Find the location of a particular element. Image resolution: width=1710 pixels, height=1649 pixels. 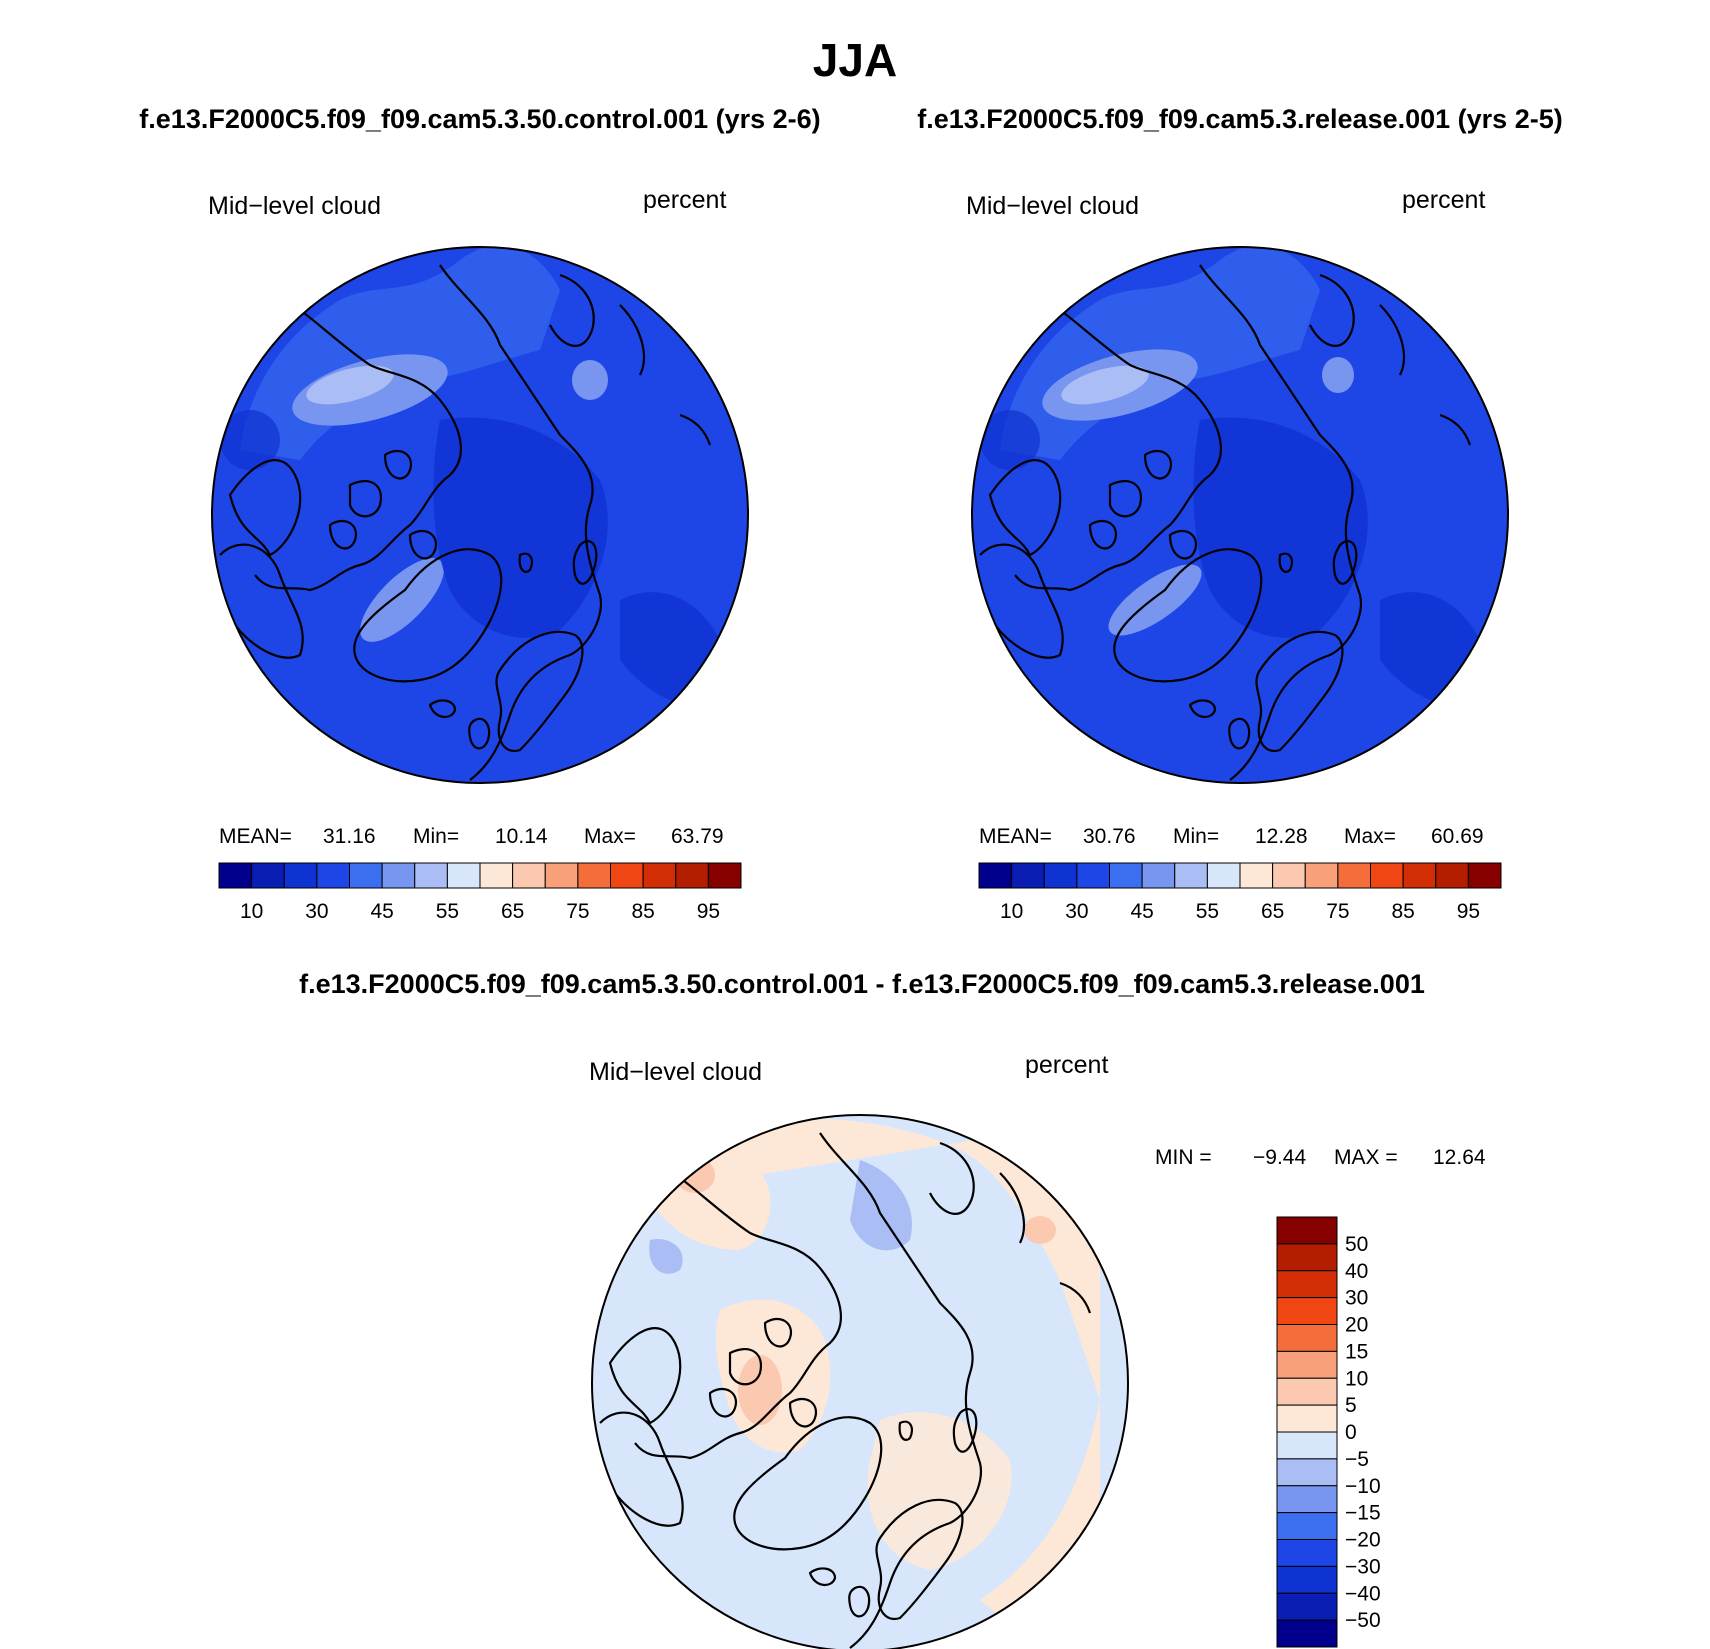

colorbar-release-tick-label: 95 is located at coordinates (1468, 911).